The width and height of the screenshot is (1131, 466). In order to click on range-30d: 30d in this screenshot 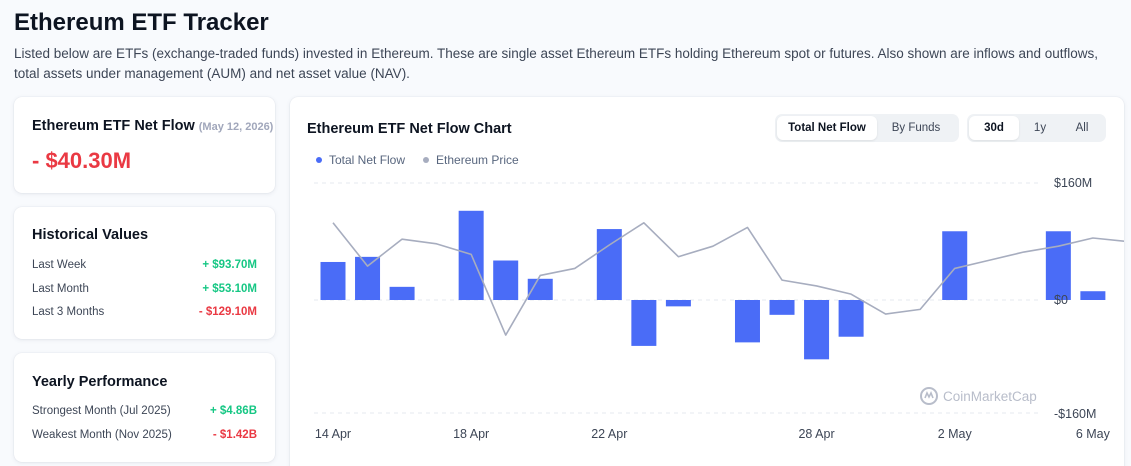, I will do `click(994, 128)`.